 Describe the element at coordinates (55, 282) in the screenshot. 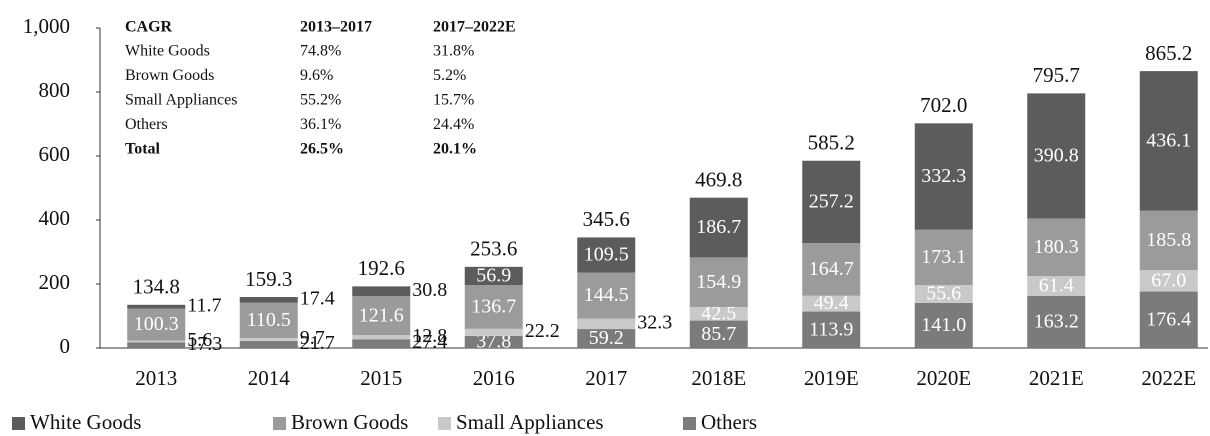

I see `y-tick-label: 200` at that location.